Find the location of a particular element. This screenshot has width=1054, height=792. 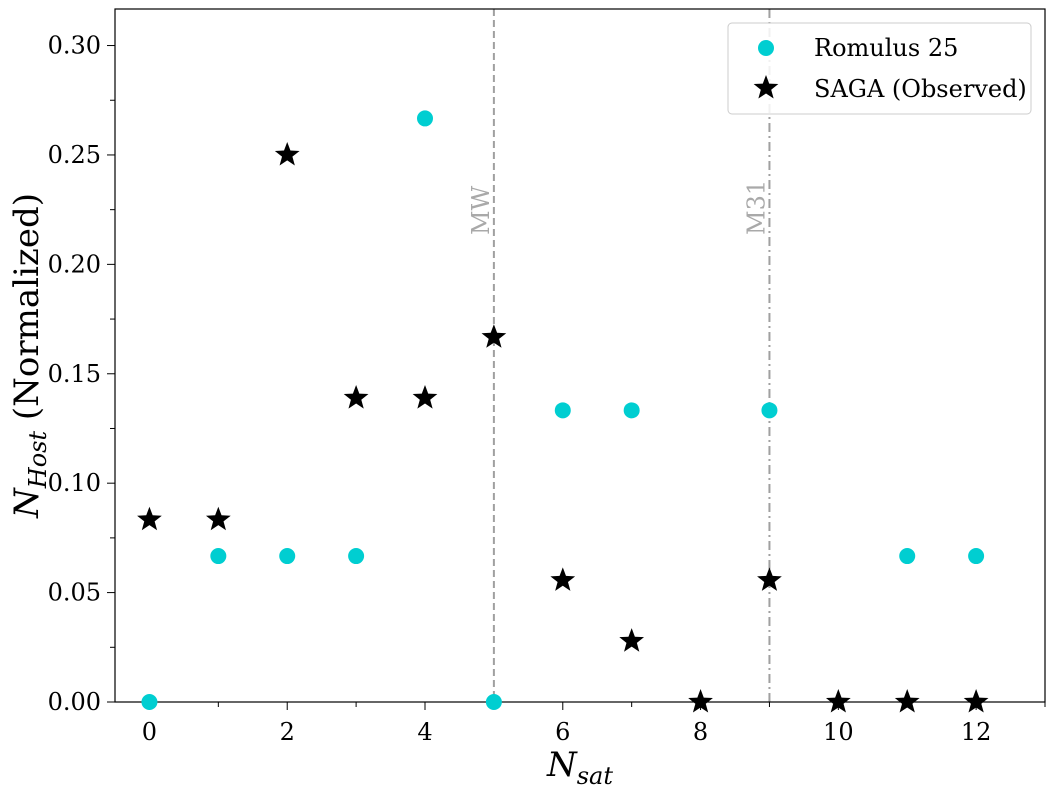

x-axis-title-sub: sat is located at coordinates (595, 776).